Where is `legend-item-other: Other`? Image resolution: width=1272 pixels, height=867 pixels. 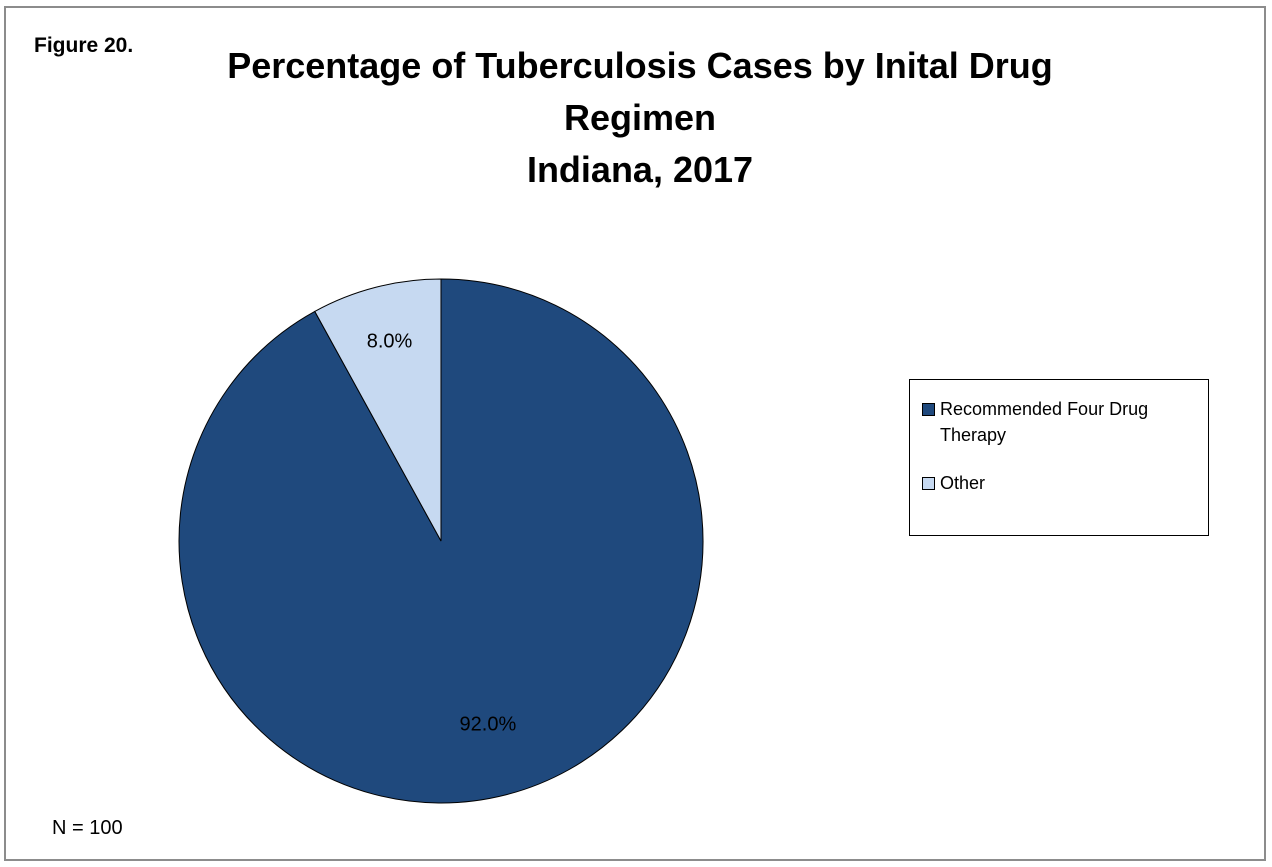 legend-item-other: Other is located at coordinates (1063, 483).